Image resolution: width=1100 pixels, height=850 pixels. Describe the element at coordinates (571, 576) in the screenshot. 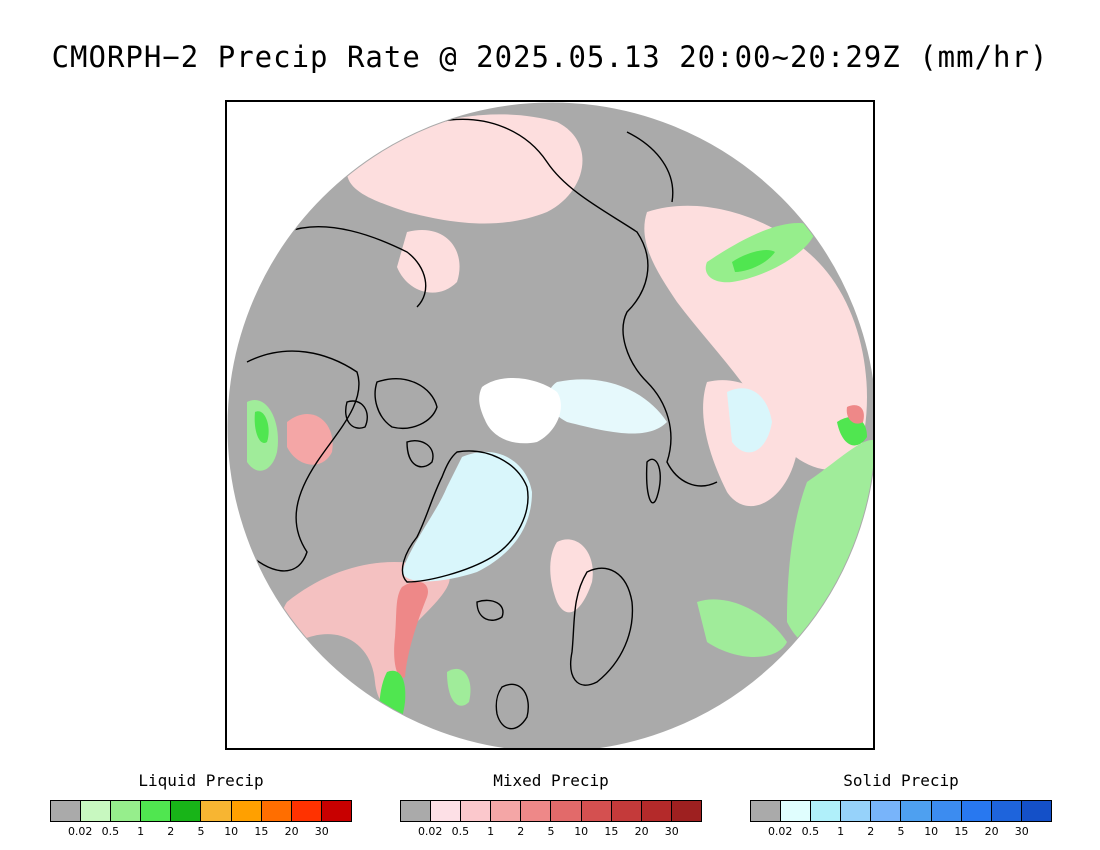

I see `scandinavia-mixed-precip` at that location.